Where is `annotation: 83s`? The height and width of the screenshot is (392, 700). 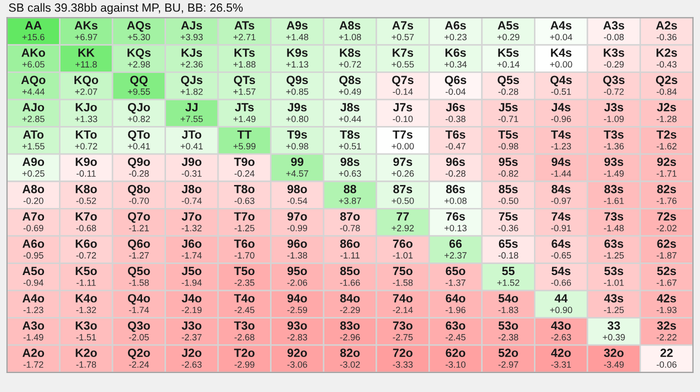 annotation: 83s is located at coordinates (614, 189).